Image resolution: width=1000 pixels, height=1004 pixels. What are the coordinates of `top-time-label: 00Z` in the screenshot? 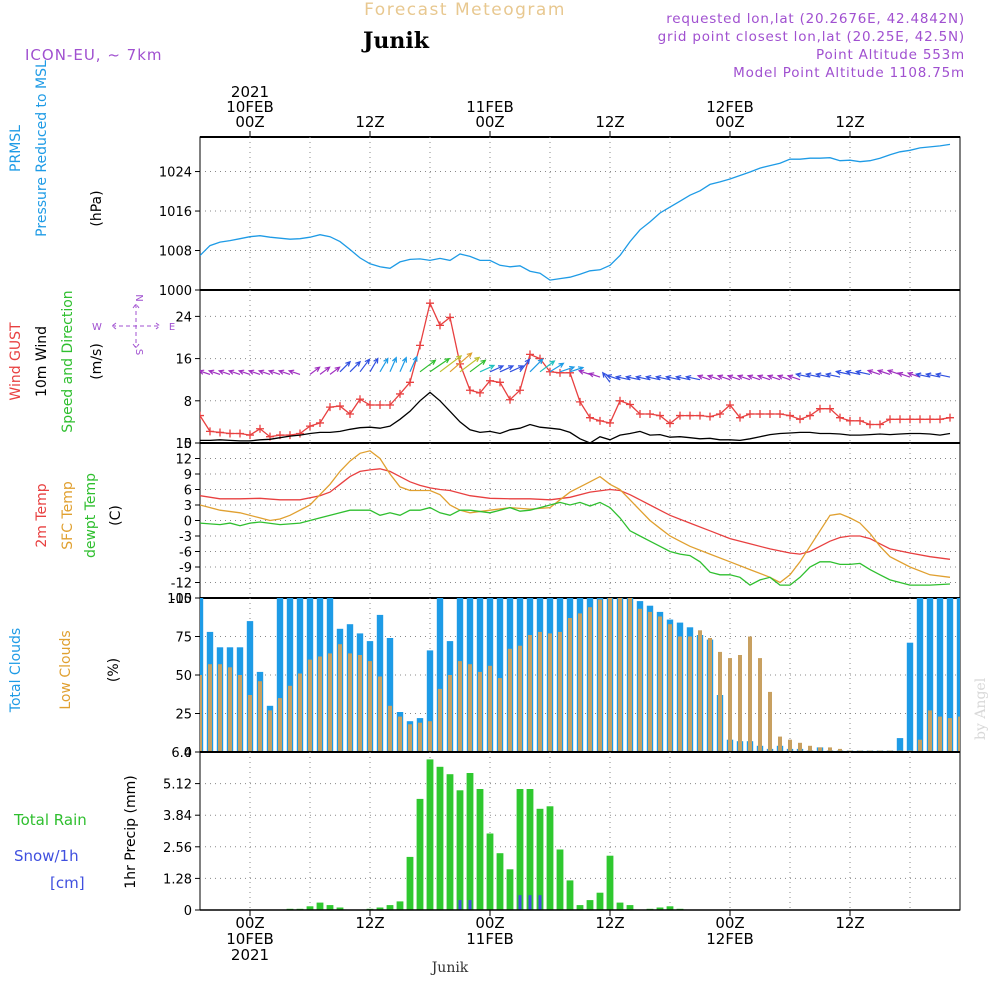 It's located at (489, 122).